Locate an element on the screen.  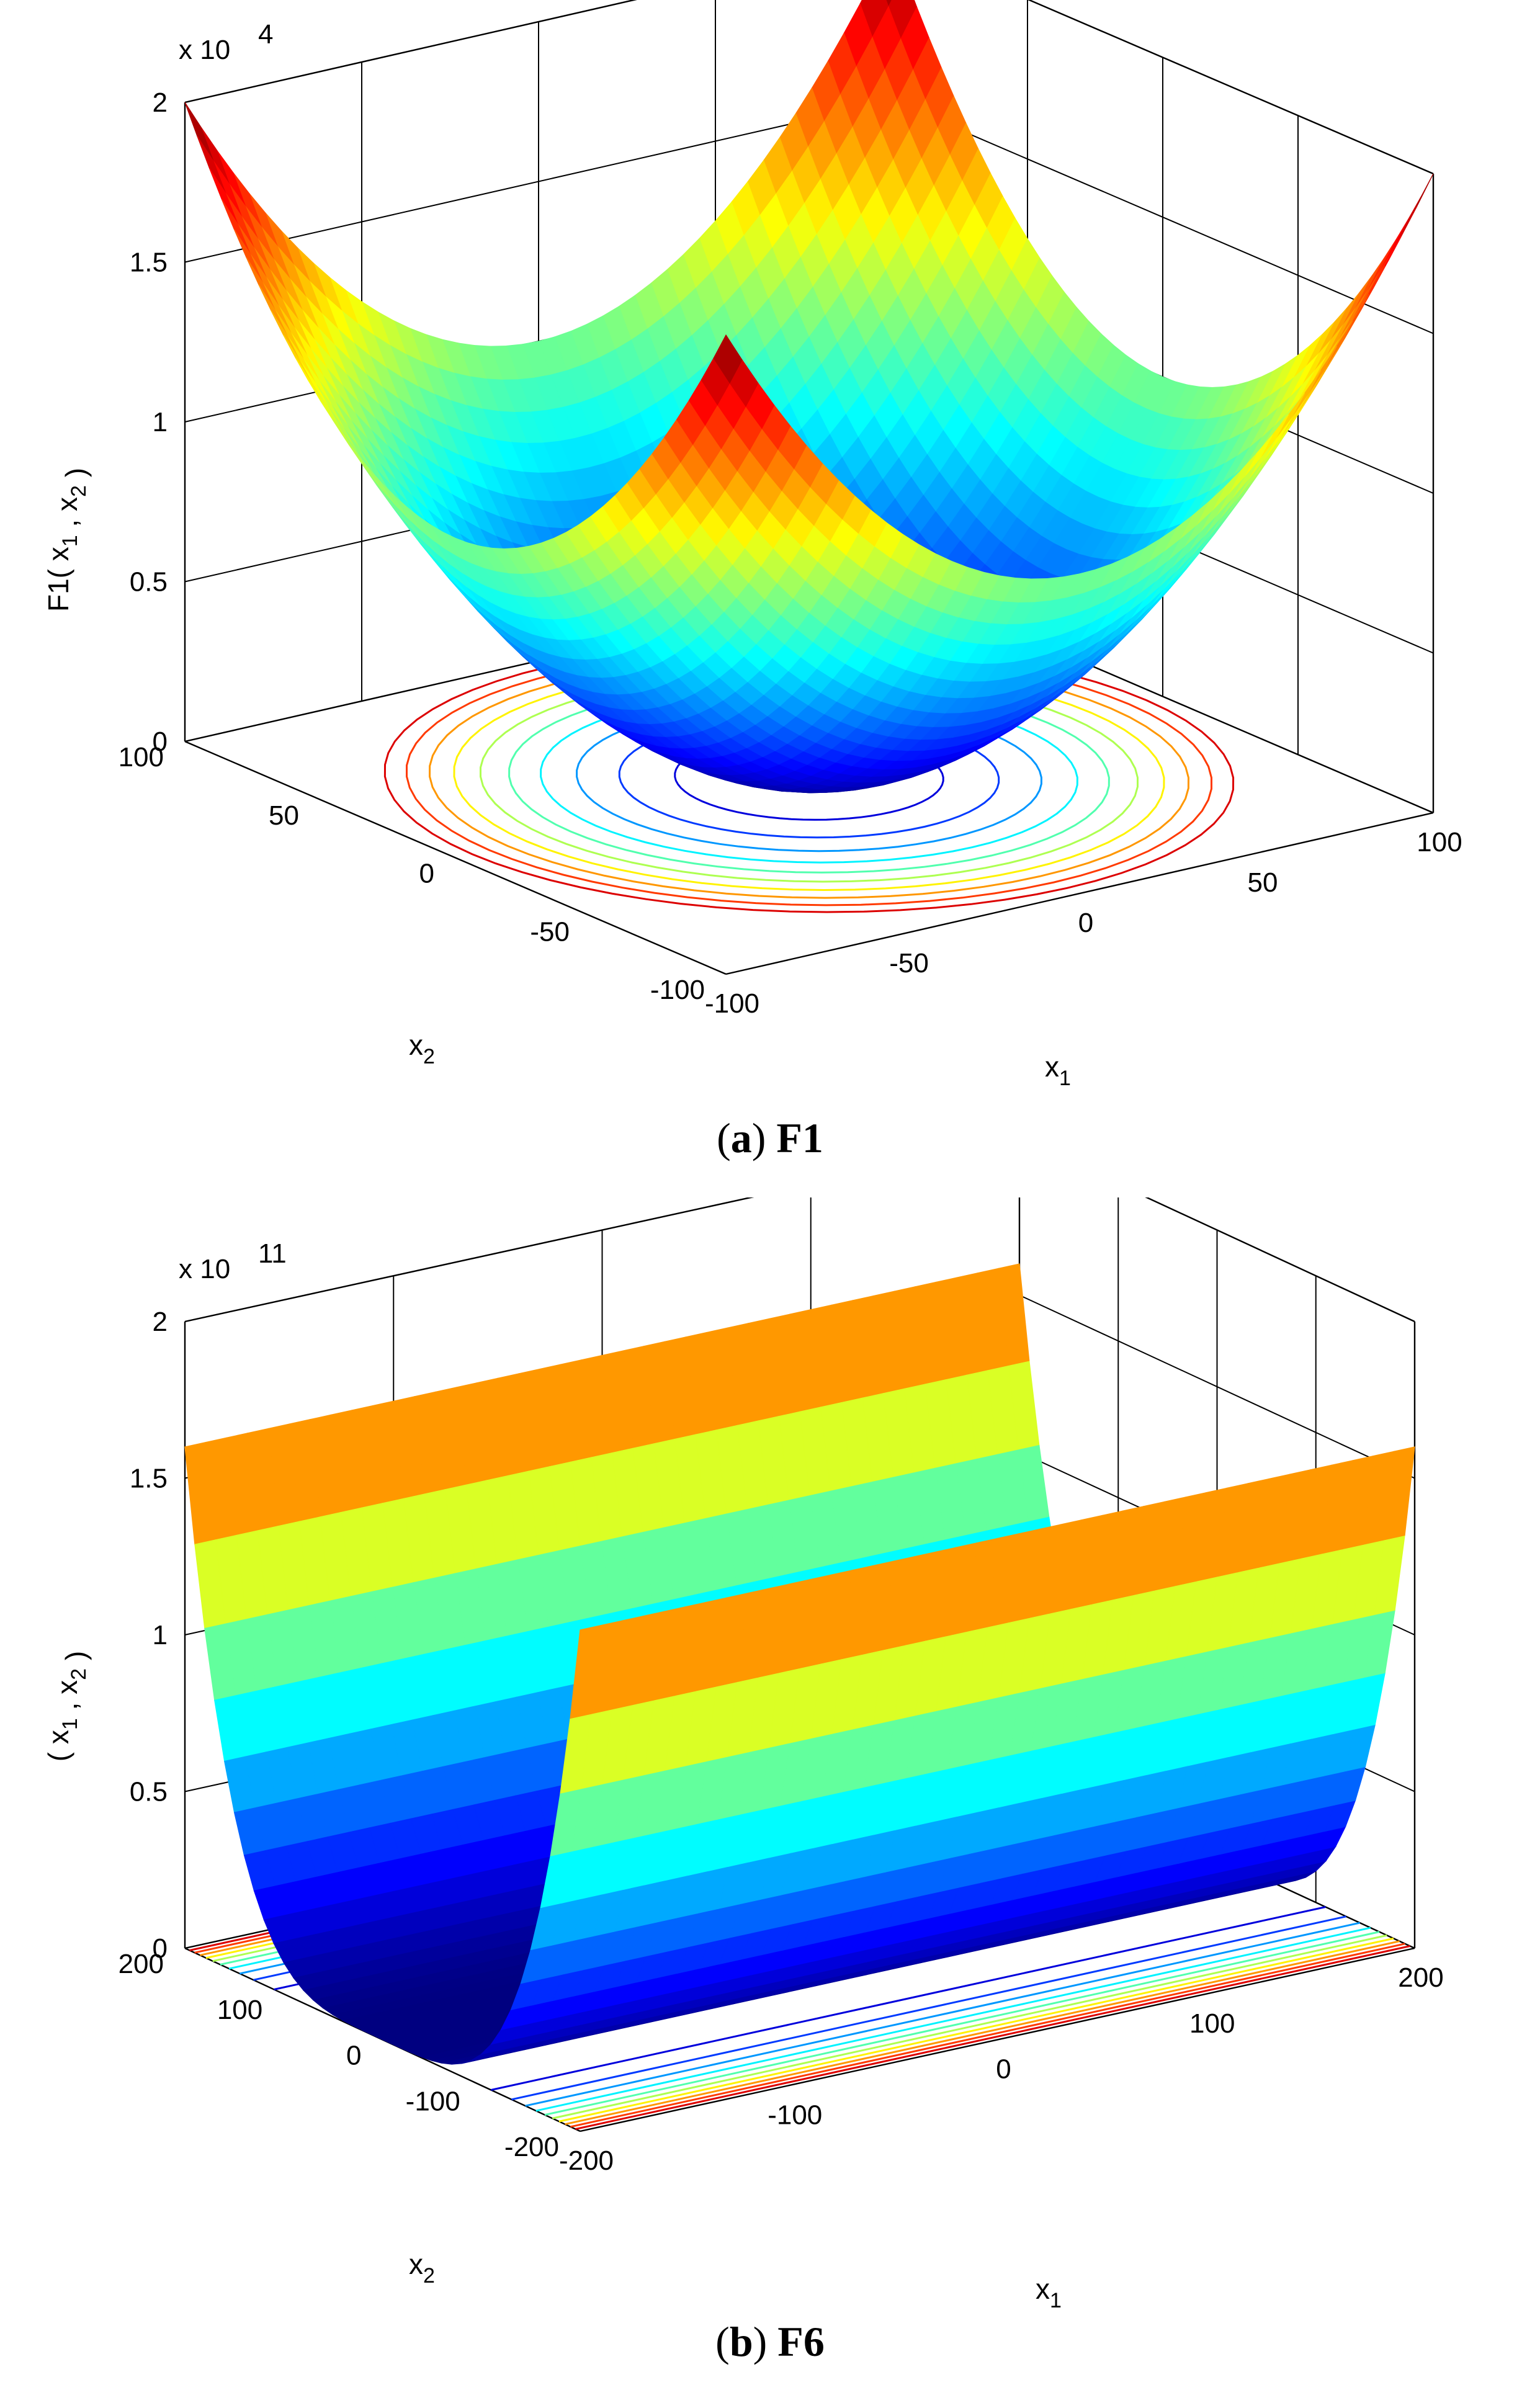
x-tick-label: -200 is located at coordinates (586, 2161).